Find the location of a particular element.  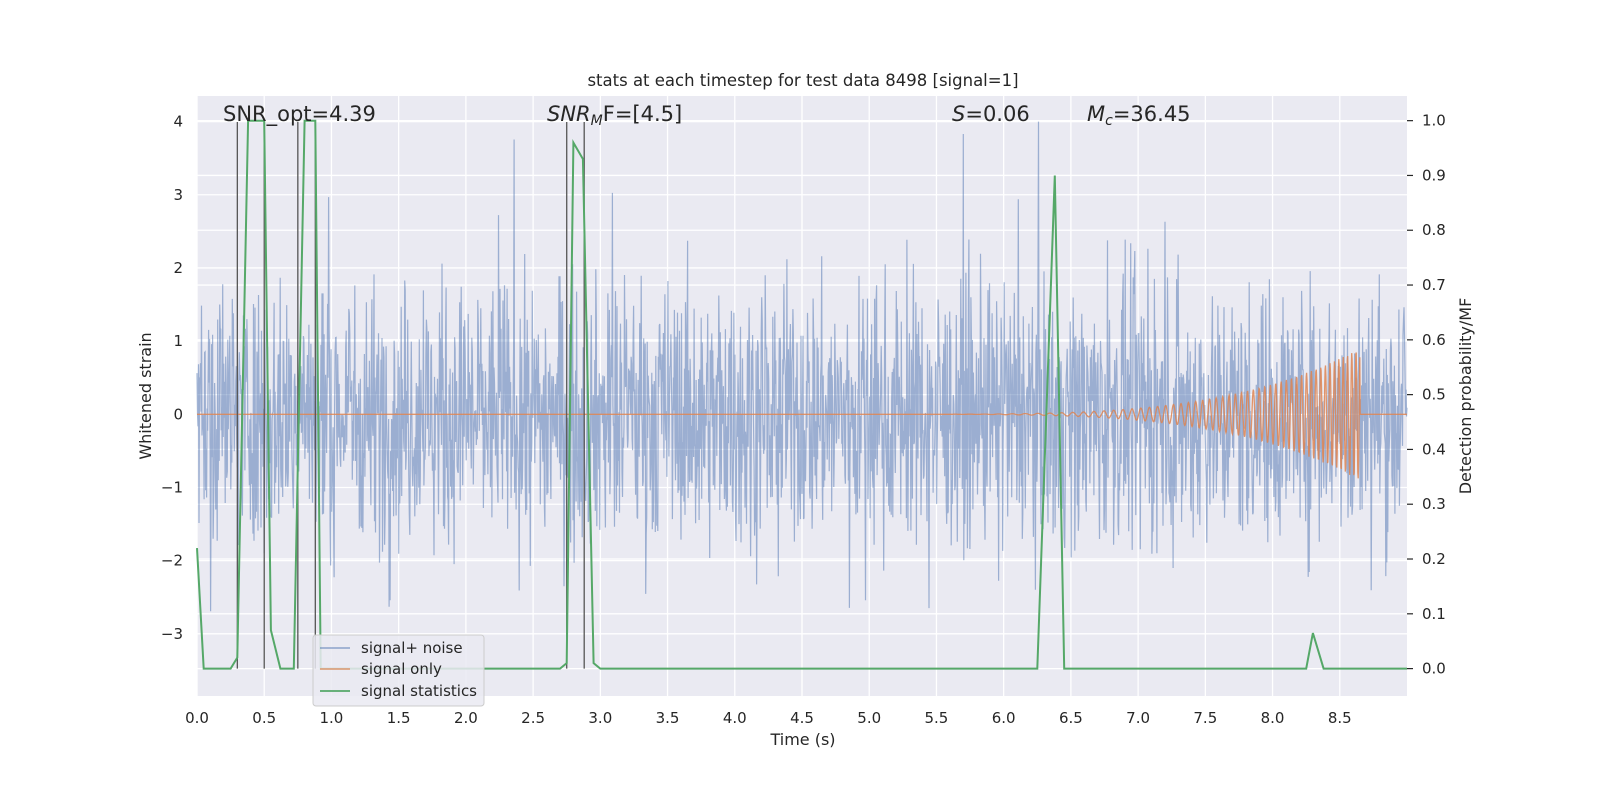

y-right-tick-label: 0.3 is located at coordinates (1434, 504).